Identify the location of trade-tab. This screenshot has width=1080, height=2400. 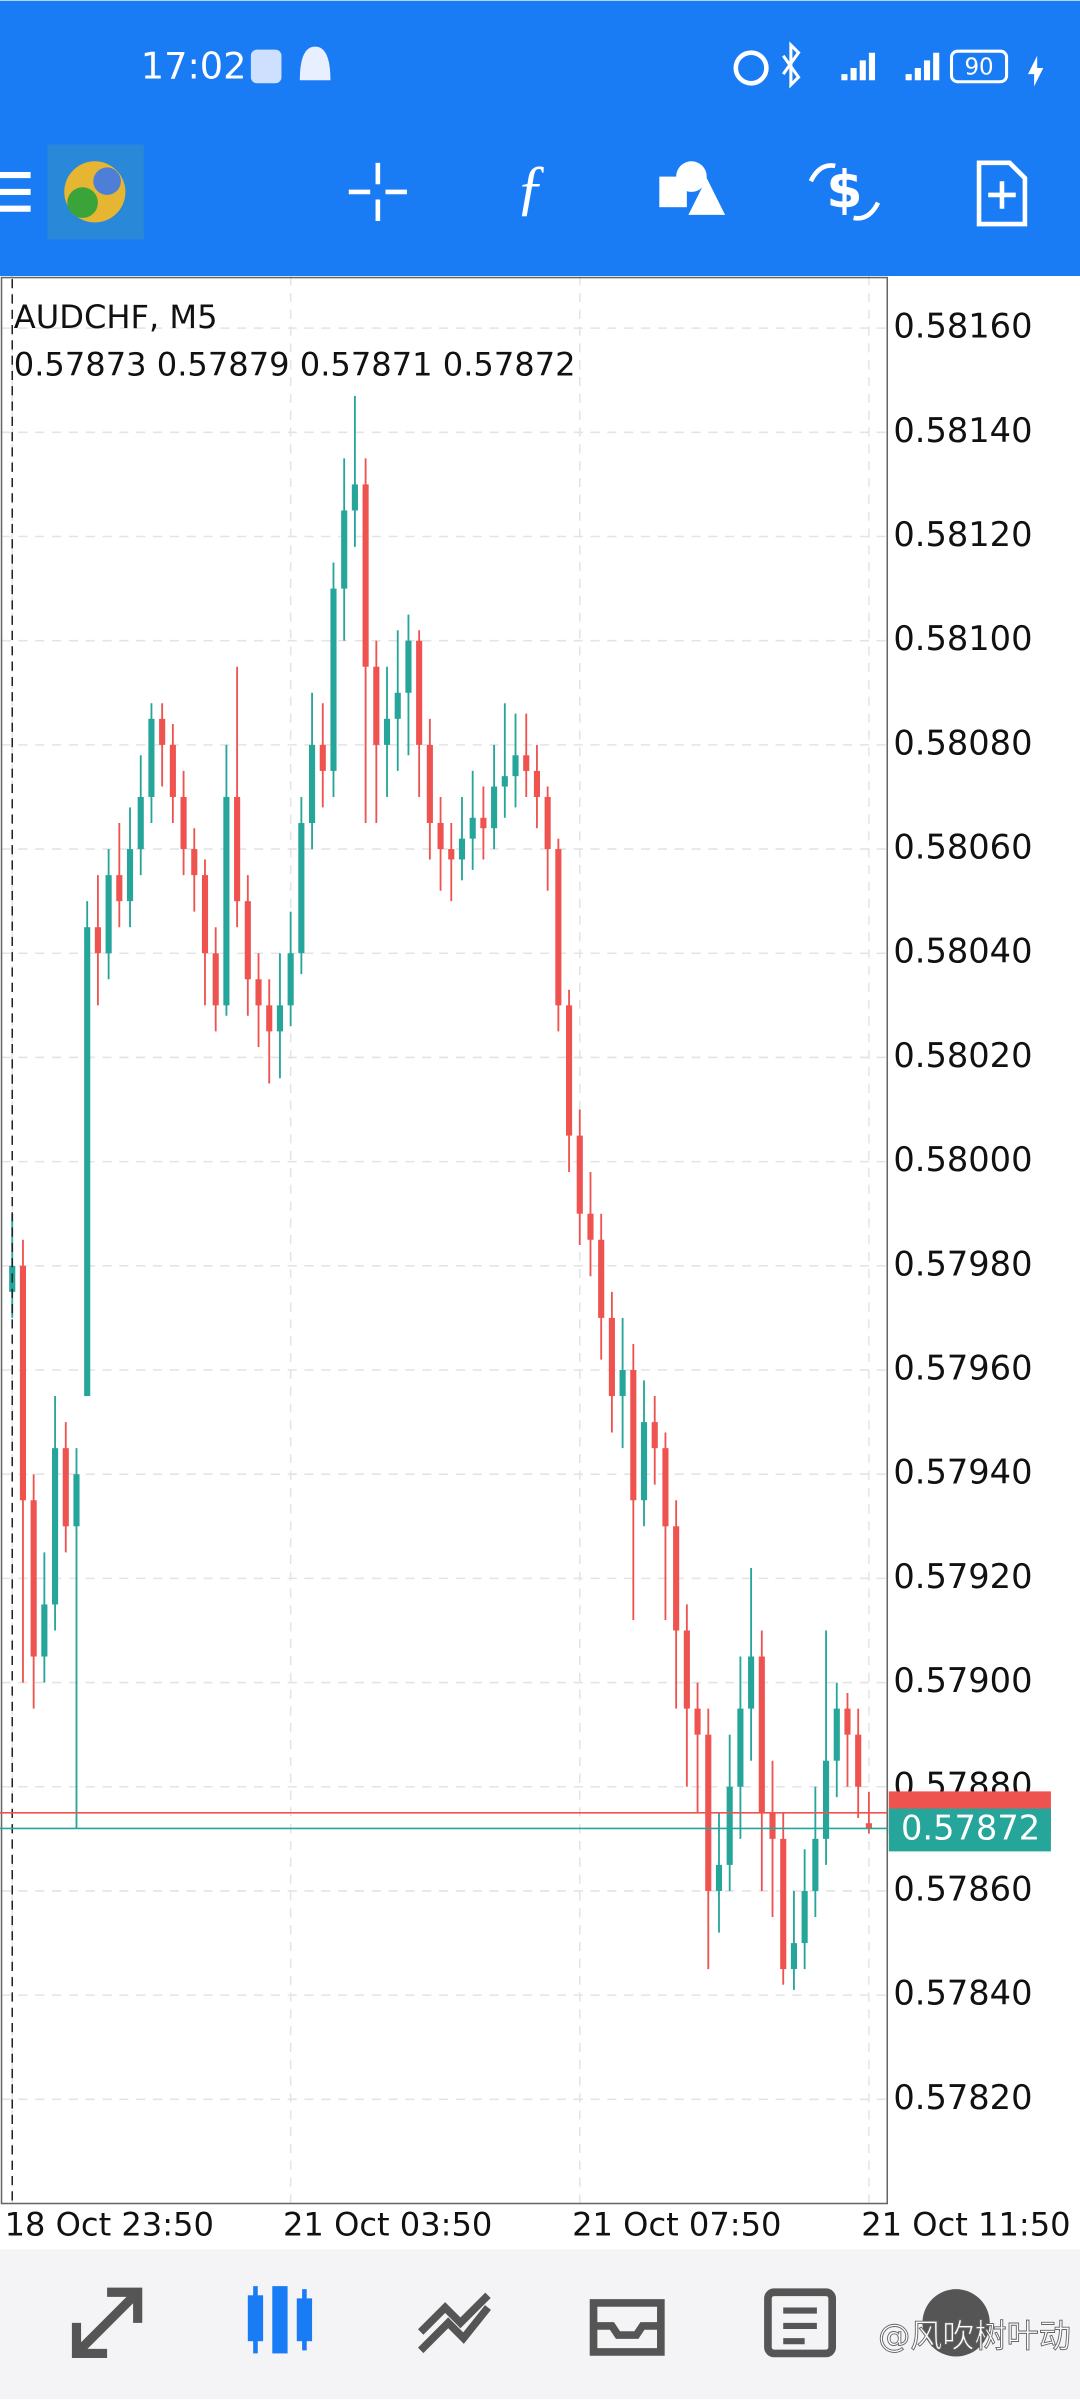
(454, 2323).